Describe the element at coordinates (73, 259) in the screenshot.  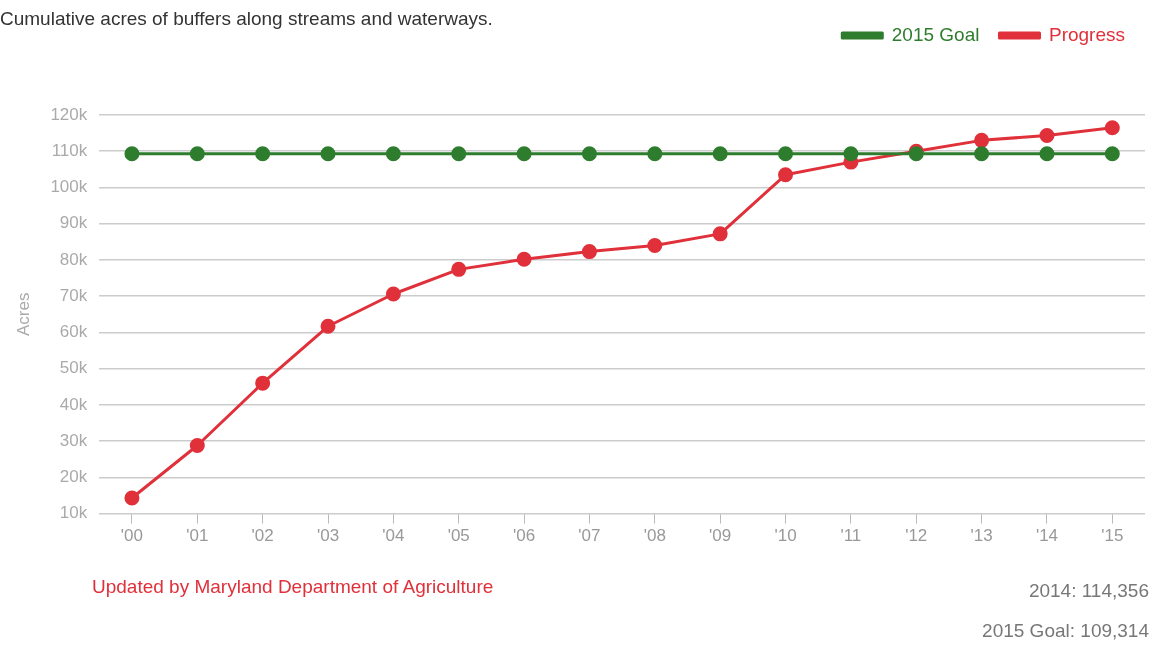
I see `y-tick-label: 80k` at that location.